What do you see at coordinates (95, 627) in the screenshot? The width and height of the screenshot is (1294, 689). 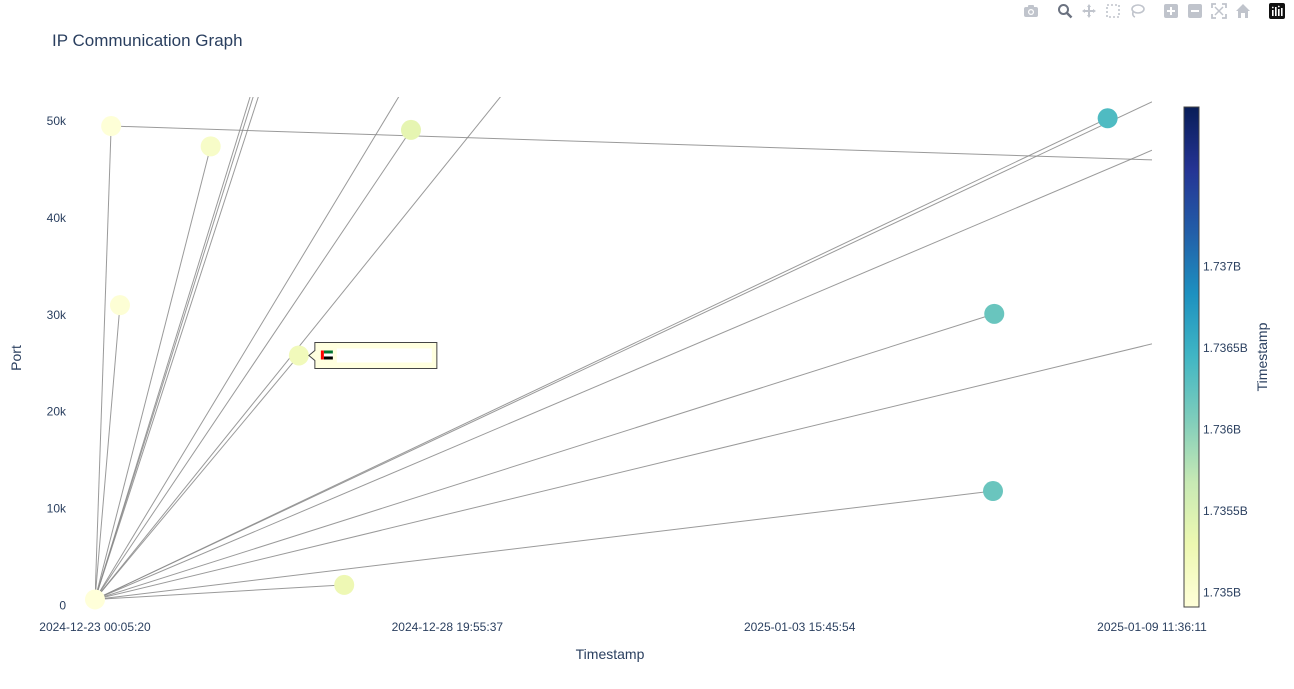 I see `x-tick-label: 2024-12-23 00:05:20` at bounding box center [95, 627].